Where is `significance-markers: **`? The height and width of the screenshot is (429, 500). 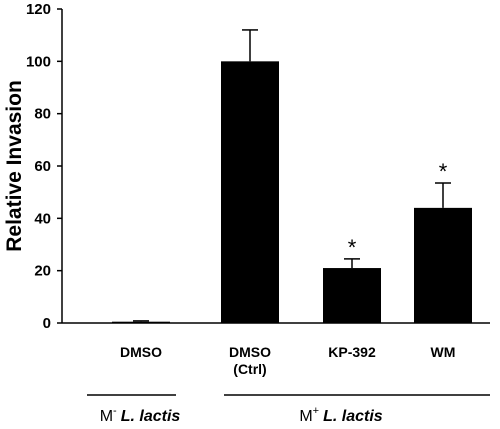
significance-markers: ** is located at coordinates (398, 209).